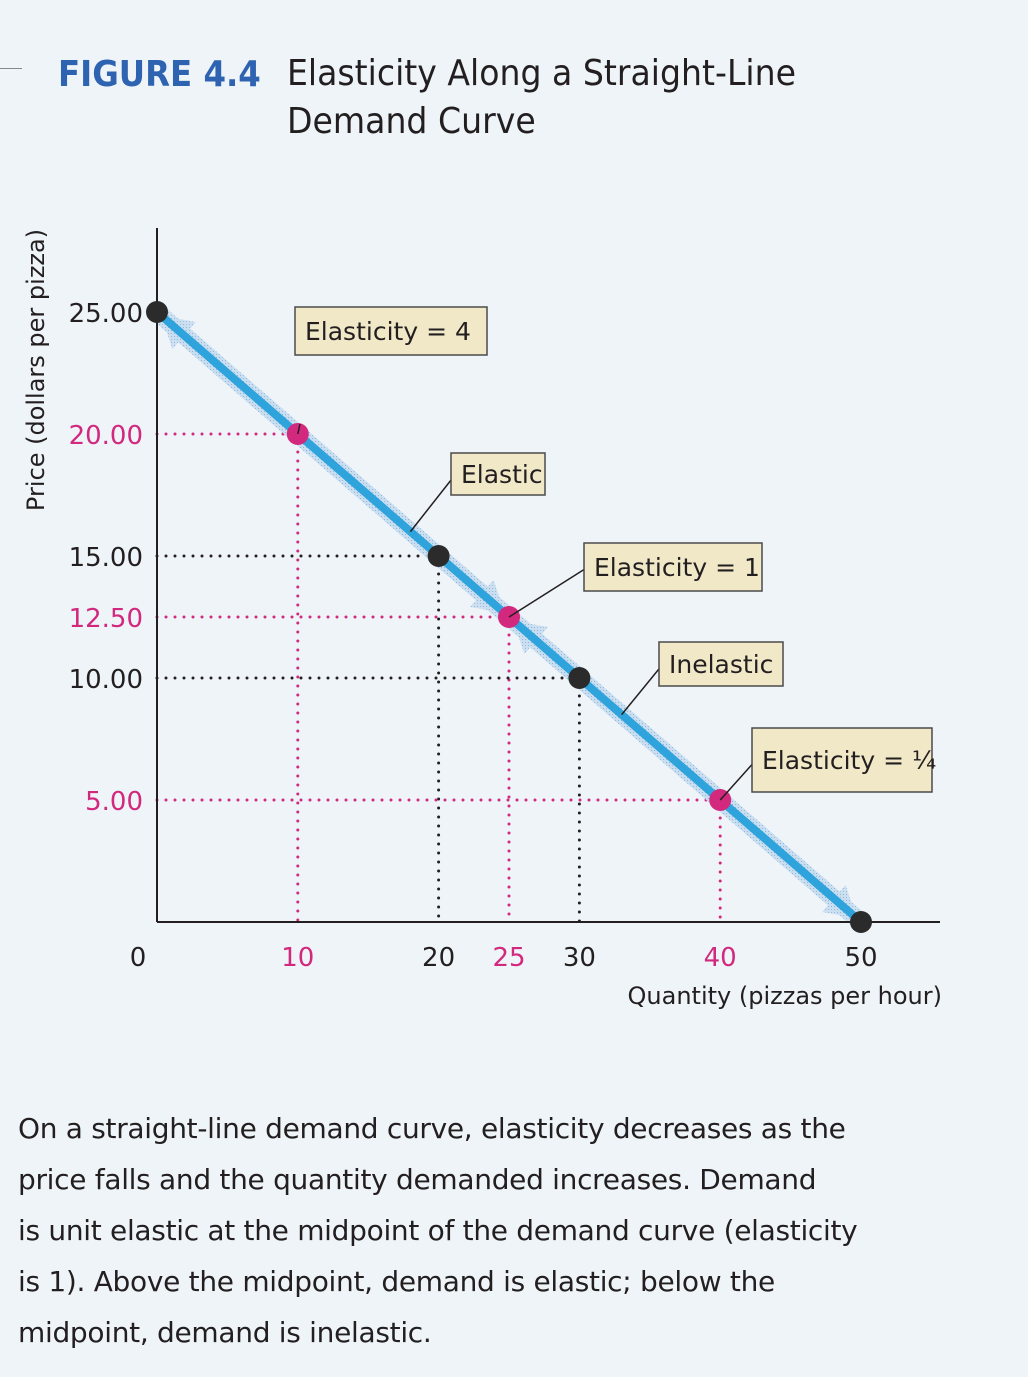  I want to click on y-tick-label: 15.00, so click(106, 558).